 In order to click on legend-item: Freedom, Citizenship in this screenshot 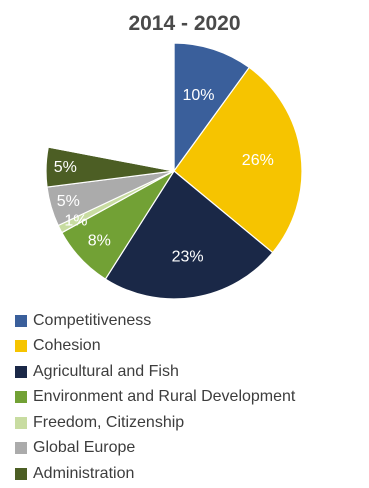, I will do `click(155, 423)`.